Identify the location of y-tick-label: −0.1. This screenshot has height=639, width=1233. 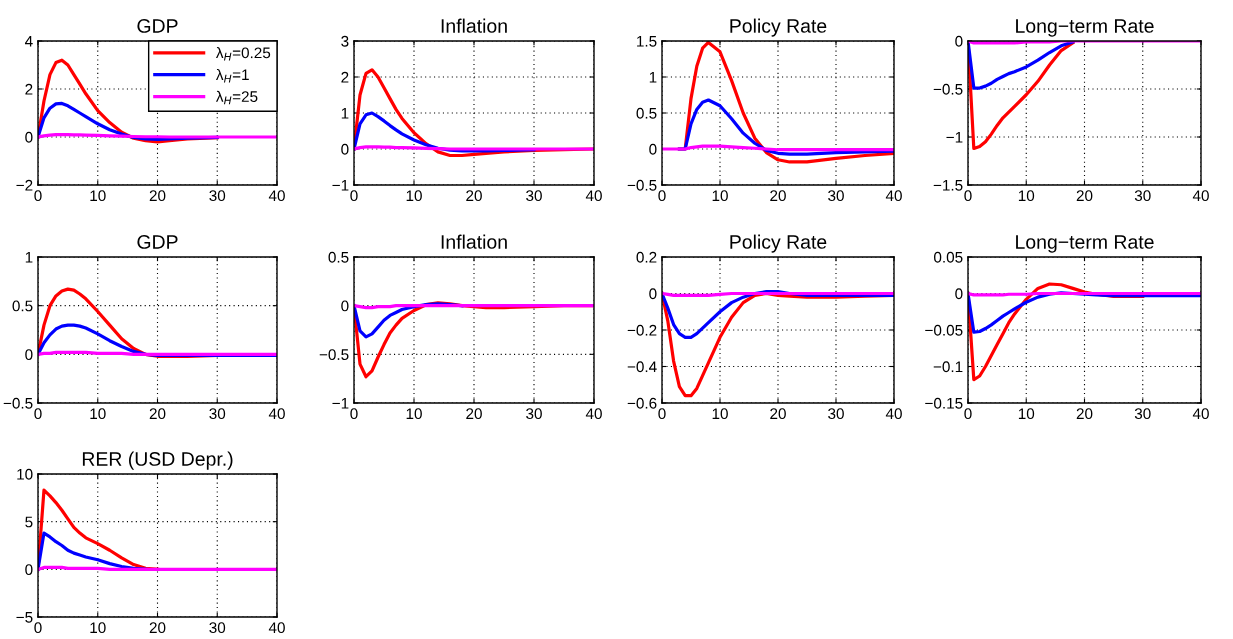
(948, 367).